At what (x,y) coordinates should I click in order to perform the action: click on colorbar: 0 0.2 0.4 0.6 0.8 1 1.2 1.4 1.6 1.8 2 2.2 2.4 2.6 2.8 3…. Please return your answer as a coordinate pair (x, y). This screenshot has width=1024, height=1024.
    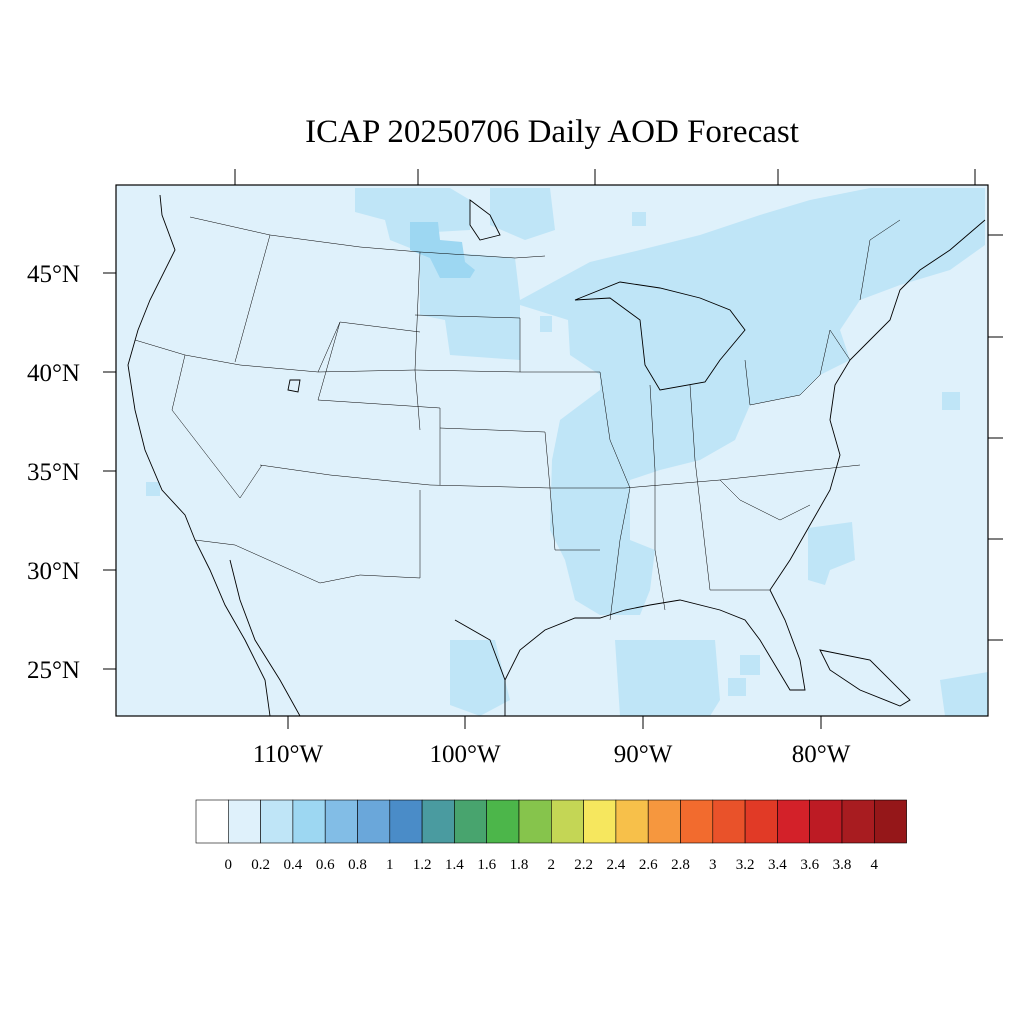
    Looking at the image, I should click on (551, 836).